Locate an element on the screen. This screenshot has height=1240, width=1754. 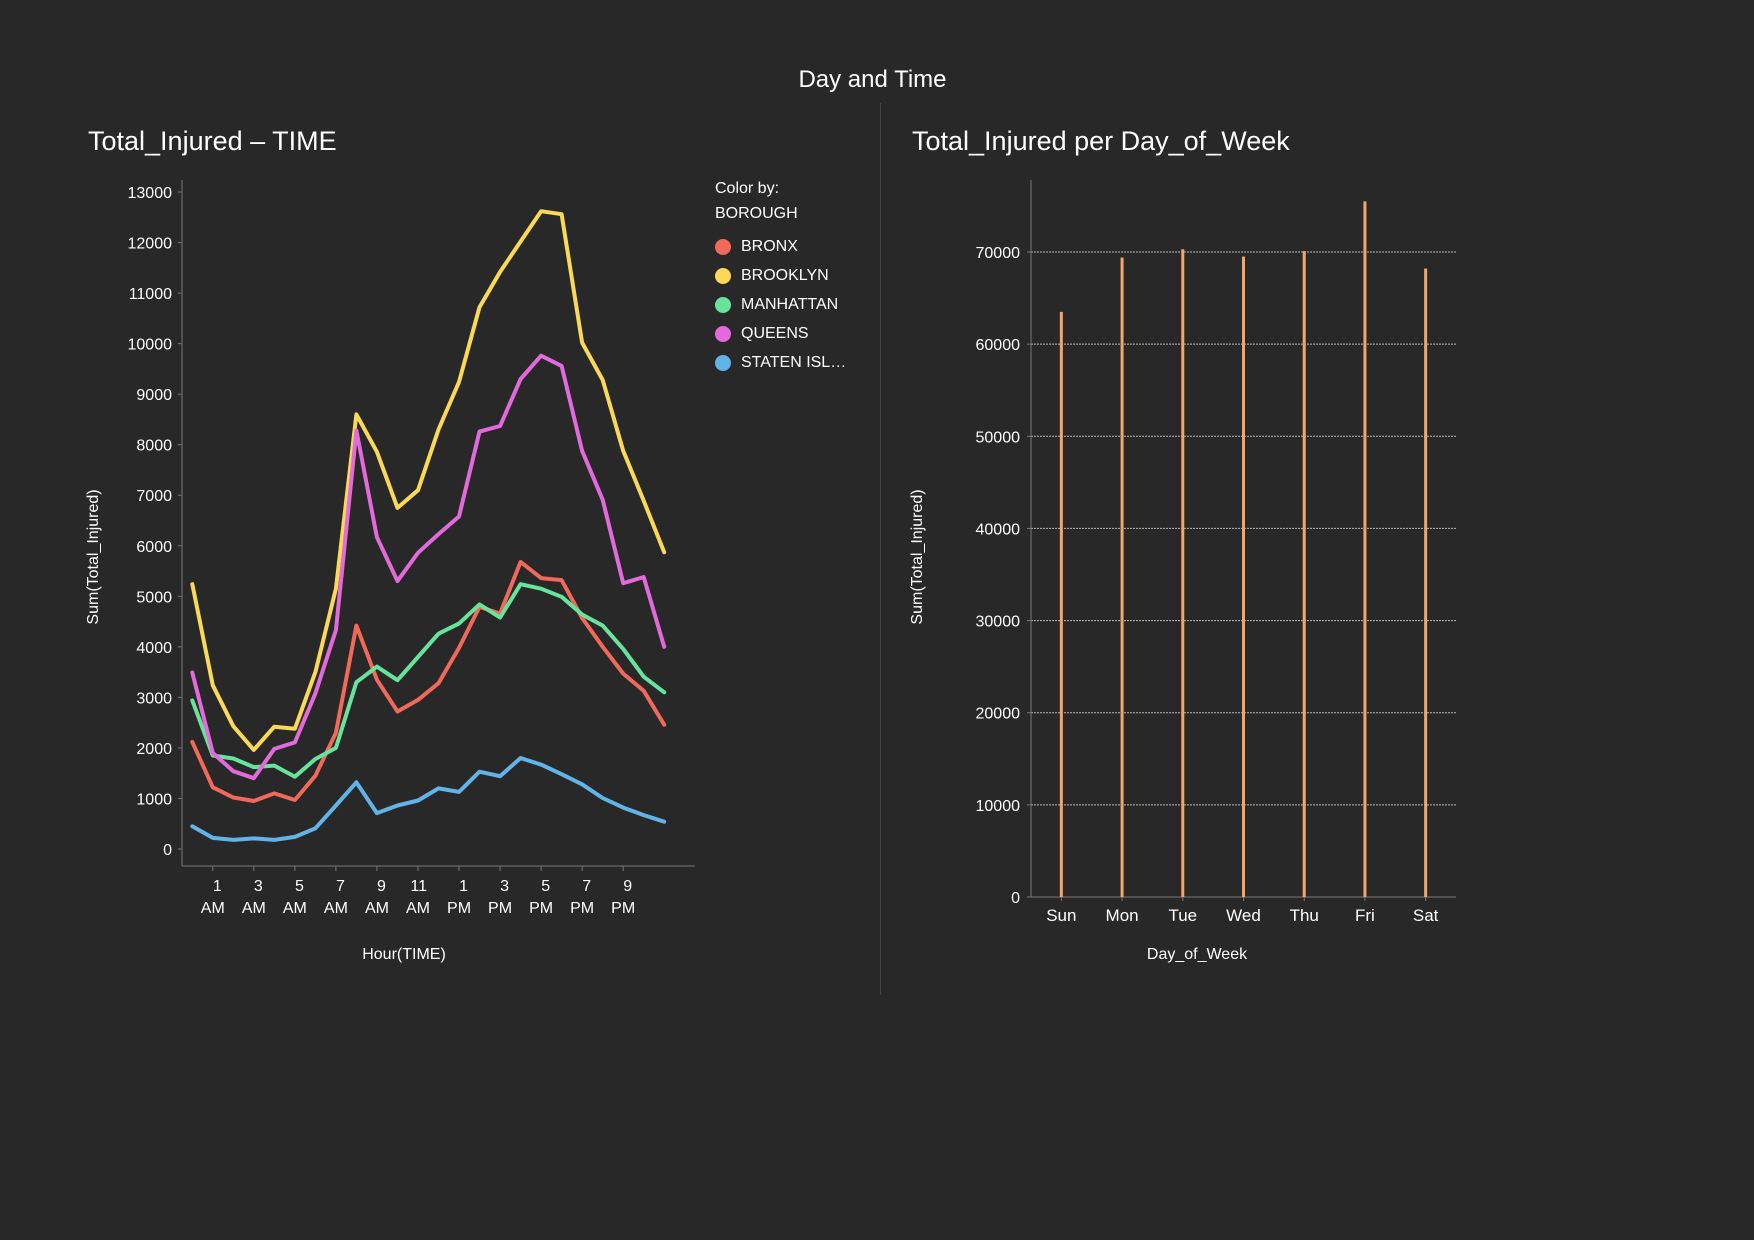
y-tick-label: 9000 is located at coordinates (154, 395).